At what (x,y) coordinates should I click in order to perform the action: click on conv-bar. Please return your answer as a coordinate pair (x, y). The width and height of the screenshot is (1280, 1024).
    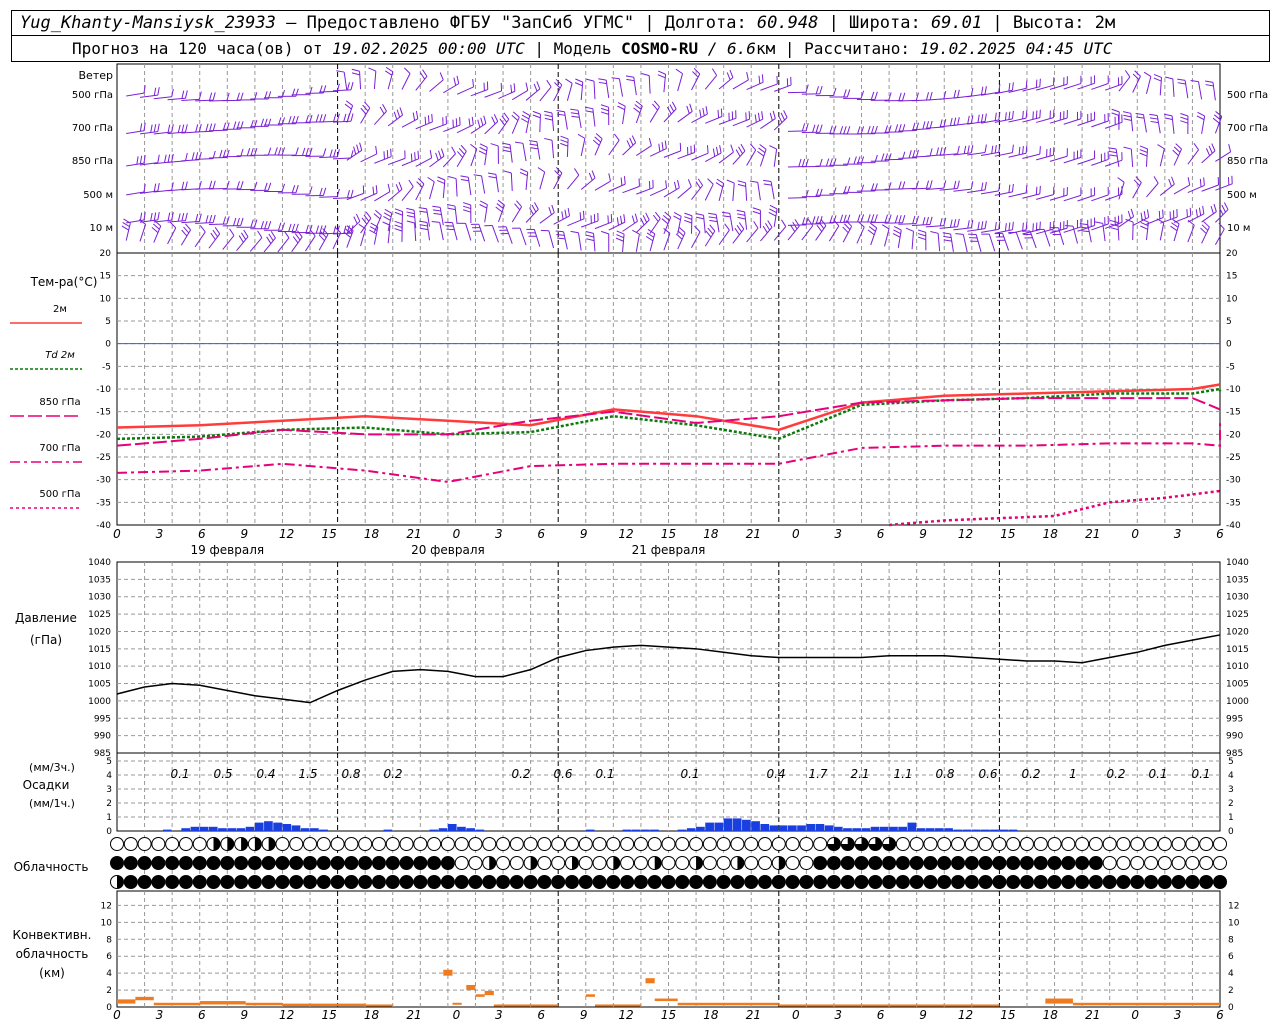
    Looking at the image, I should click on (457, 1003).